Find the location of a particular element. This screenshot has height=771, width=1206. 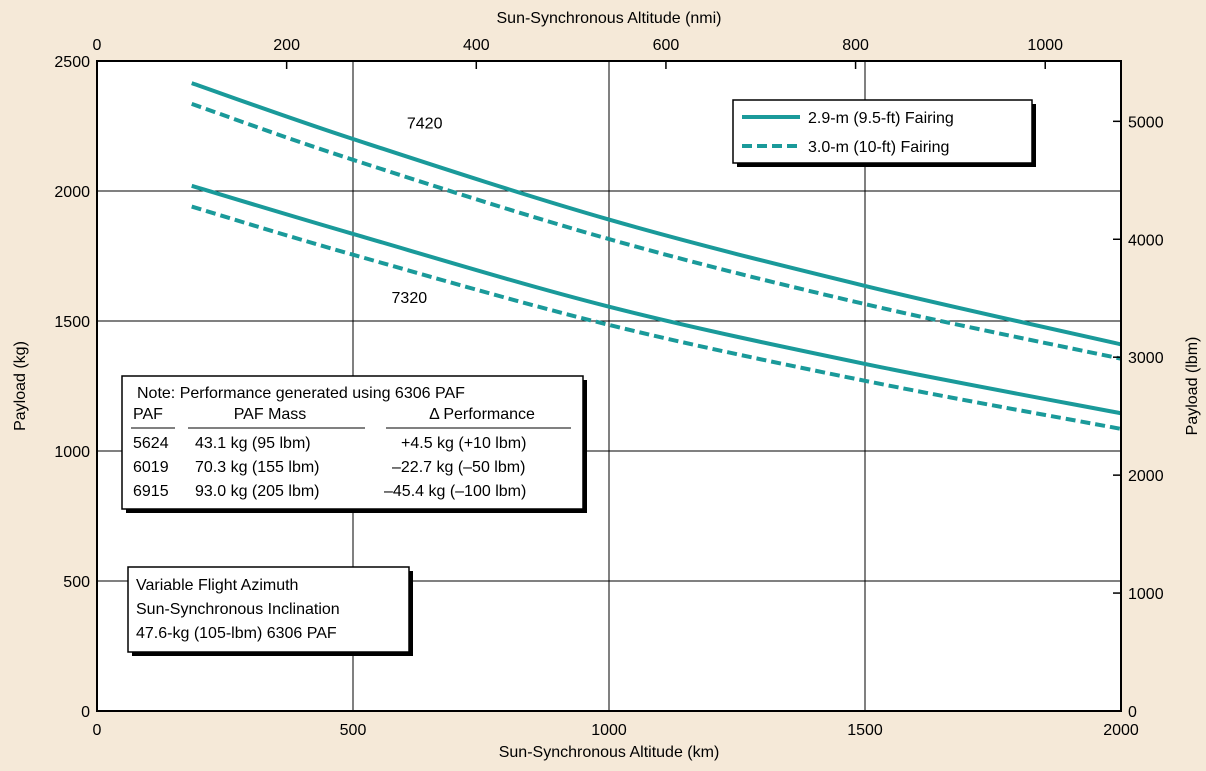

x-top-tick-label: 600 is located at coordinates (666, 45).